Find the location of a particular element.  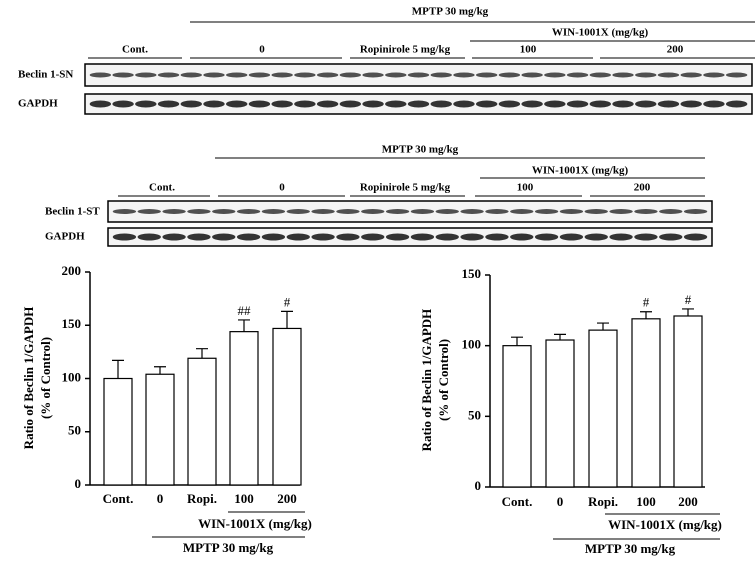

group-label: WIN-1001X (mg/kg) is located at coordinates (255, 523).